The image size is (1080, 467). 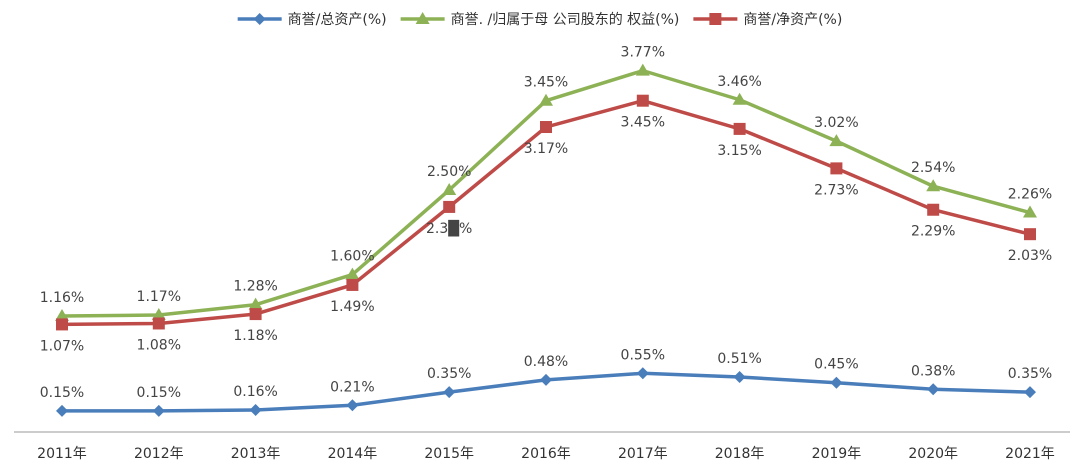 I want to click on legend-item: 商誉. /归属于母 公司股东的 权益(%), so click(x=540, y=19).